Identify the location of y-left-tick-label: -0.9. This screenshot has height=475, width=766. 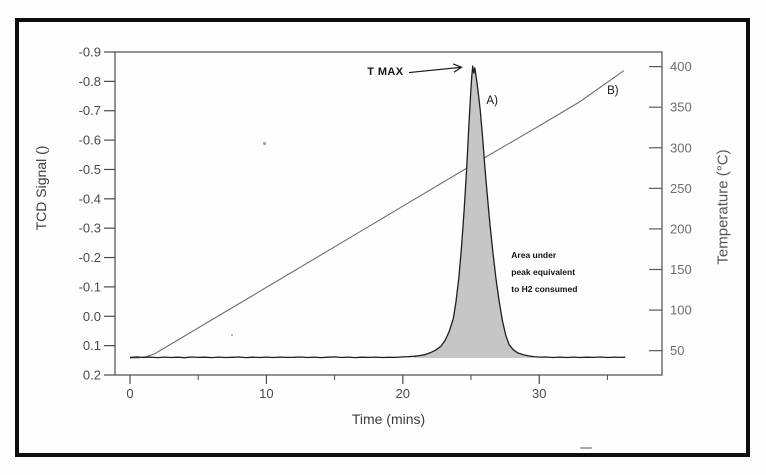
(90, 52).